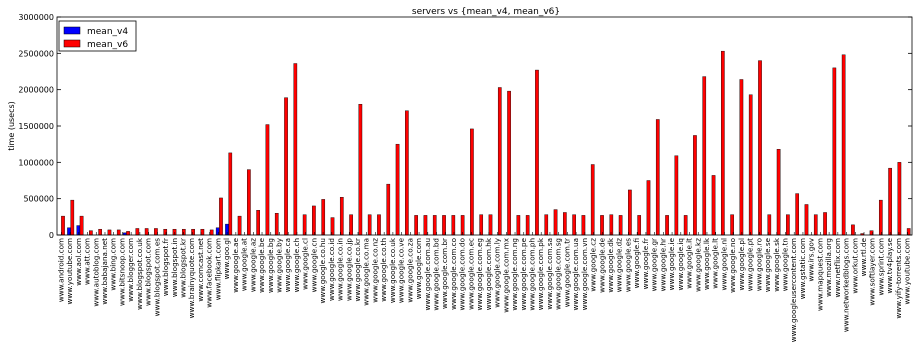 The image size is (913, 349). Describe the element at coordinates (750, 264) in the screenshot. I see `x-tick-label: www.google.pt` at that location.